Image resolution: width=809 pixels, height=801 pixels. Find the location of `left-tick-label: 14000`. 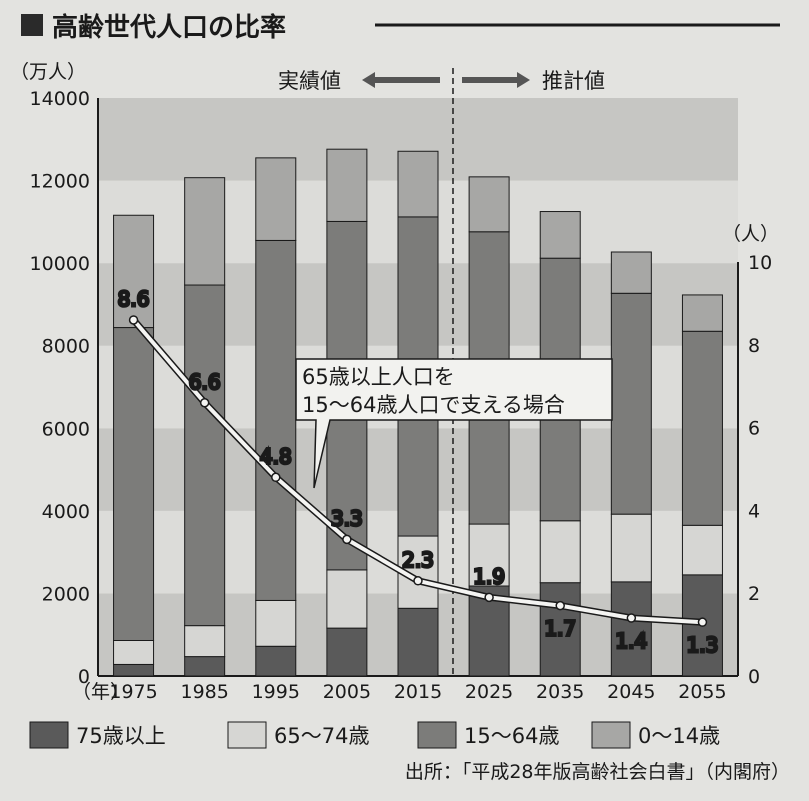

left-tick-label: 14000 is located at coordinates (60, 99).